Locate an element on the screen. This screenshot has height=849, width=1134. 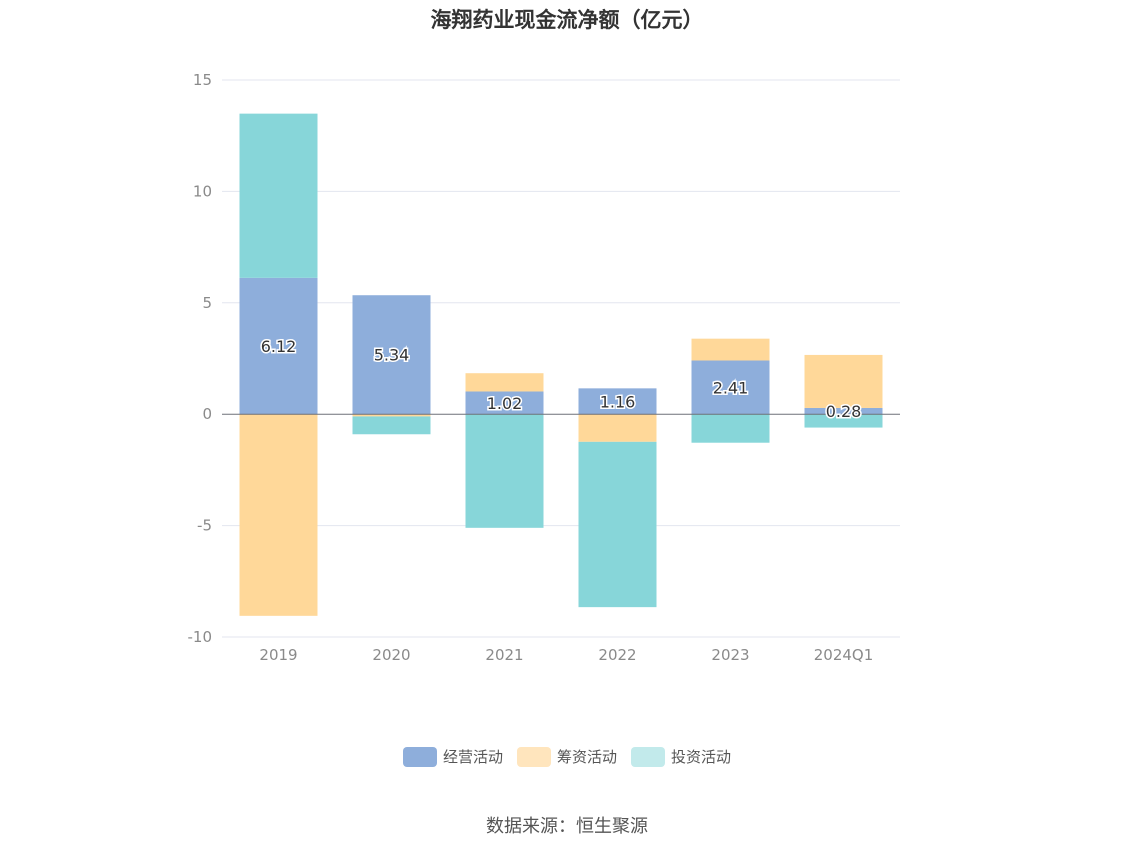
y-tick-label: 15 is located at coordinates (202, 80).